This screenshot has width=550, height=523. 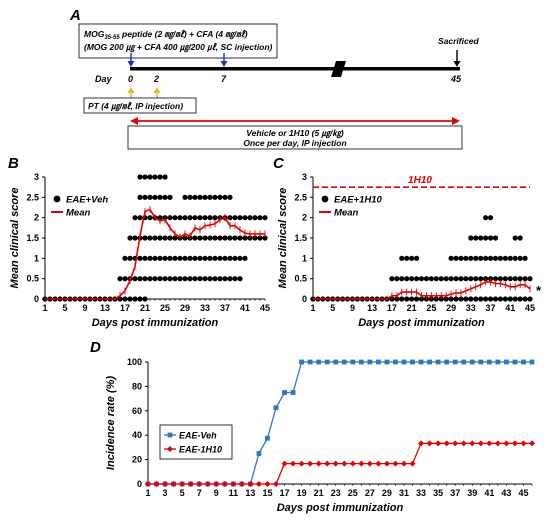 I want to click on legend-label: EAE-Veh, so click(x=198, y=436).